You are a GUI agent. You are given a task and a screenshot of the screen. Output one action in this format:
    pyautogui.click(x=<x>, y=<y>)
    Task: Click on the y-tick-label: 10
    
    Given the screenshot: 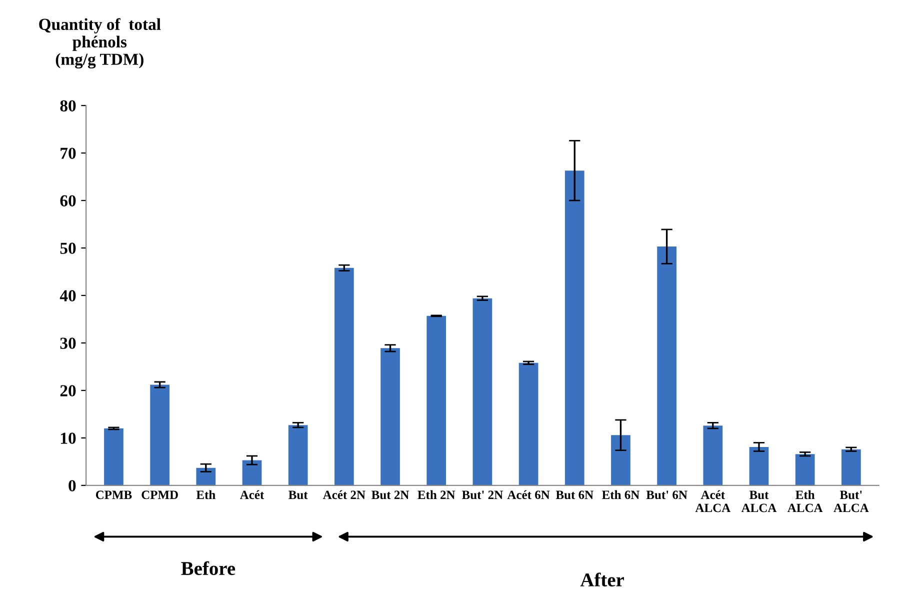 What is the action you would take?
    pyautogui.click(x=68, y=438)
    